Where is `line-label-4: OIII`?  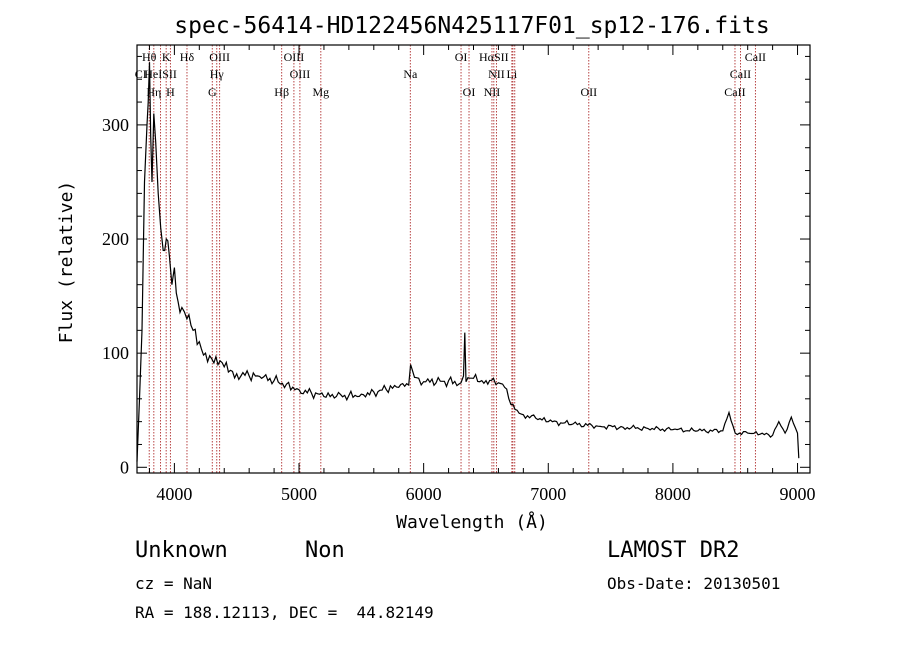
line-label-4: OIII is located at coordinates (294, 57).